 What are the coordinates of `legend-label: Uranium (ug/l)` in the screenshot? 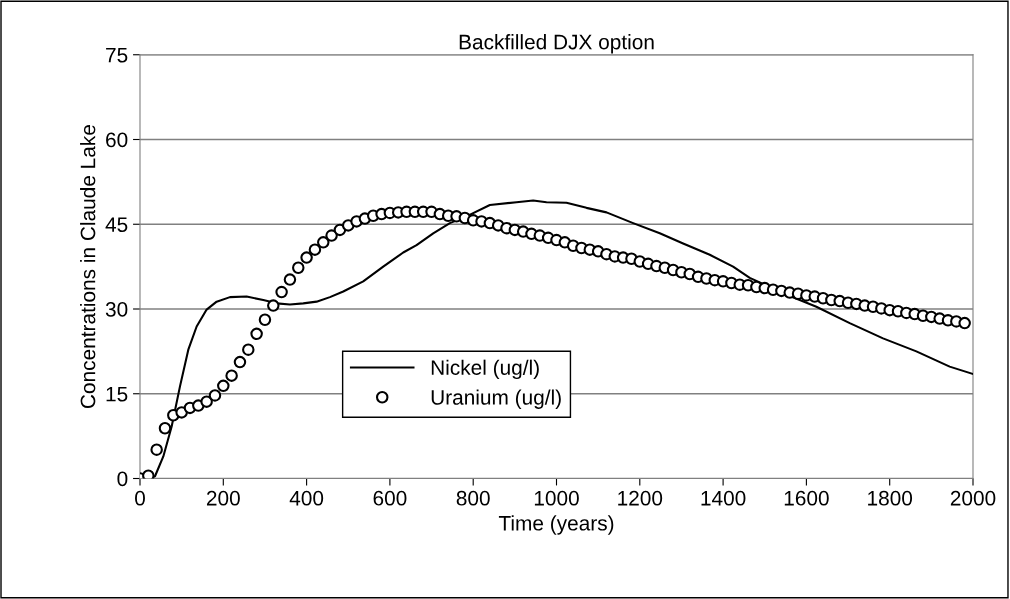 It's located at (496, 399).